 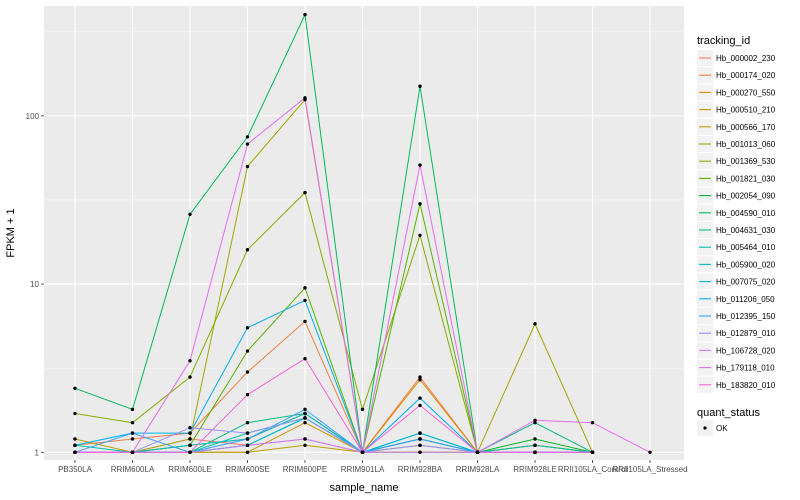 I want to click on y-tick-label: 1, so click(x=37, y=452).